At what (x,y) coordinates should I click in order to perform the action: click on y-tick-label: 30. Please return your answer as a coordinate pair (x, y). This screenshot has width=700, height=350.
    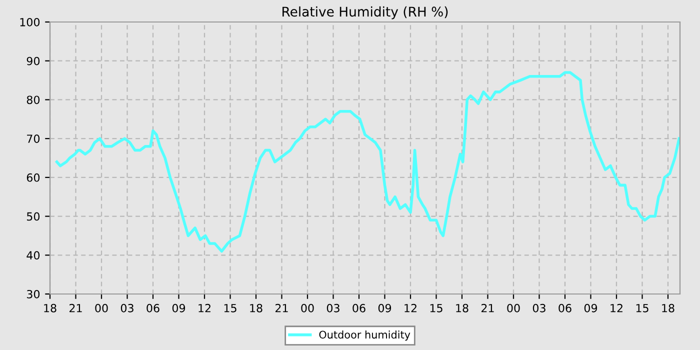
    Looking at the image, I should click on (33, 294).